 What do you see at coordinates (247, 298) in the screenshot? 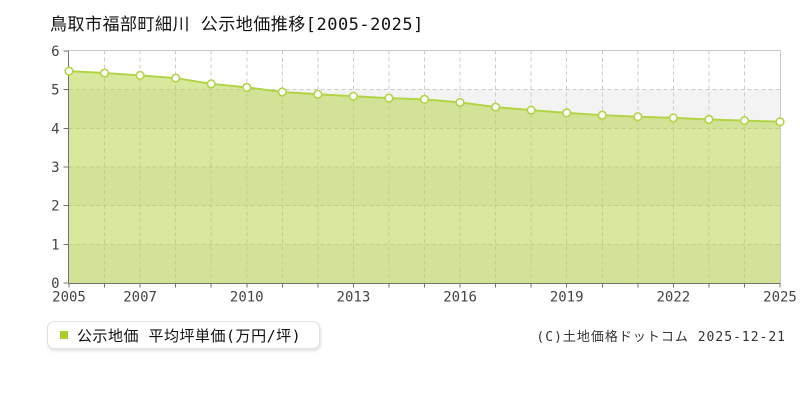
I see `x-tick-label: 2010` at bounding box center [247, 298].